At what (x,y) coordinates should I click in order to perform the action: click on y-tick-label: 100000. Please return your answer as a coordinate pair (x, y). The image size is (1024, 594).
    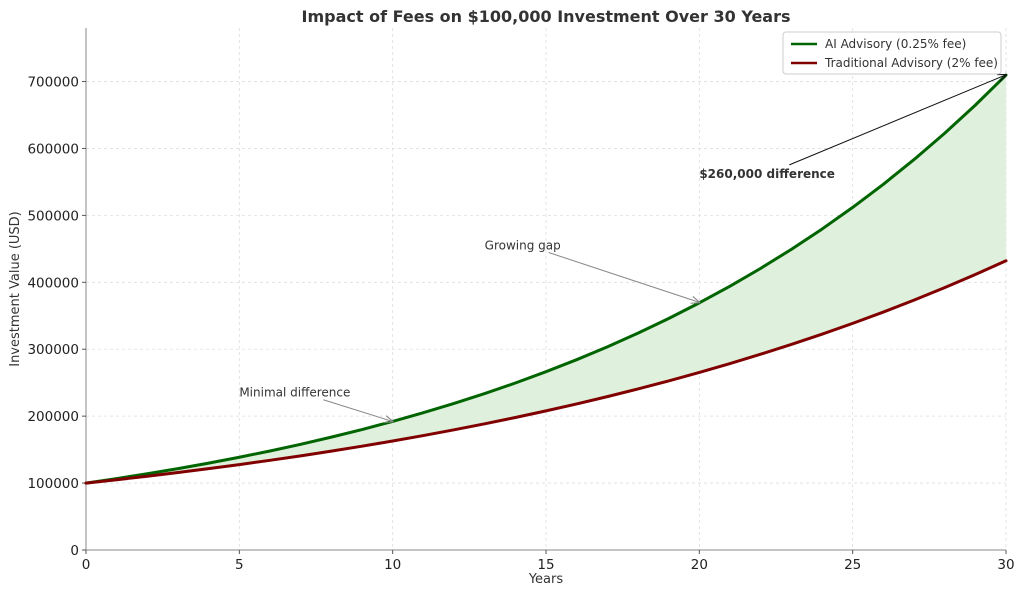
    Looking at the image, I should click on (53, 484).